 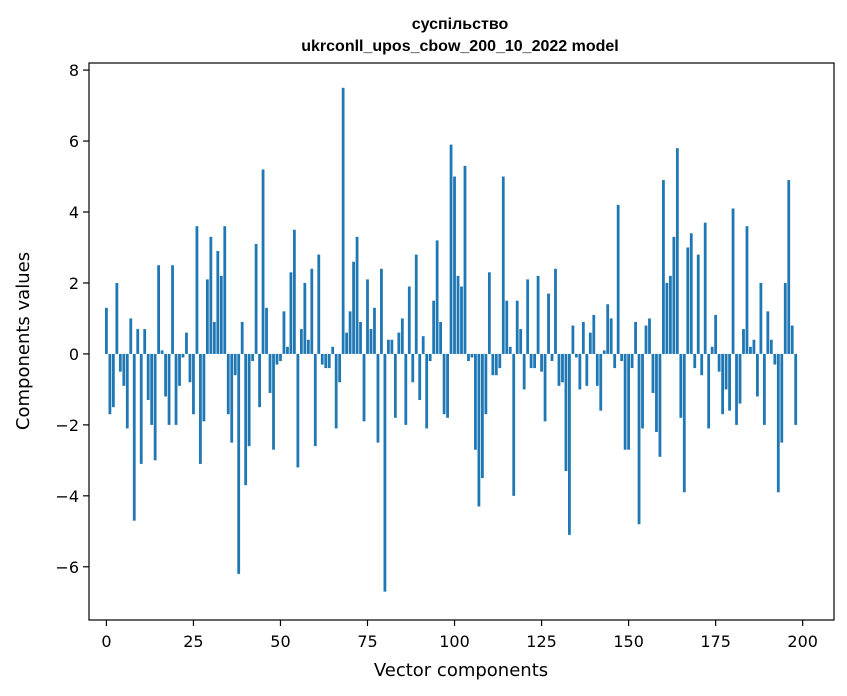 I want to click on x-tick-label: 175, so click(x=715, y=641).